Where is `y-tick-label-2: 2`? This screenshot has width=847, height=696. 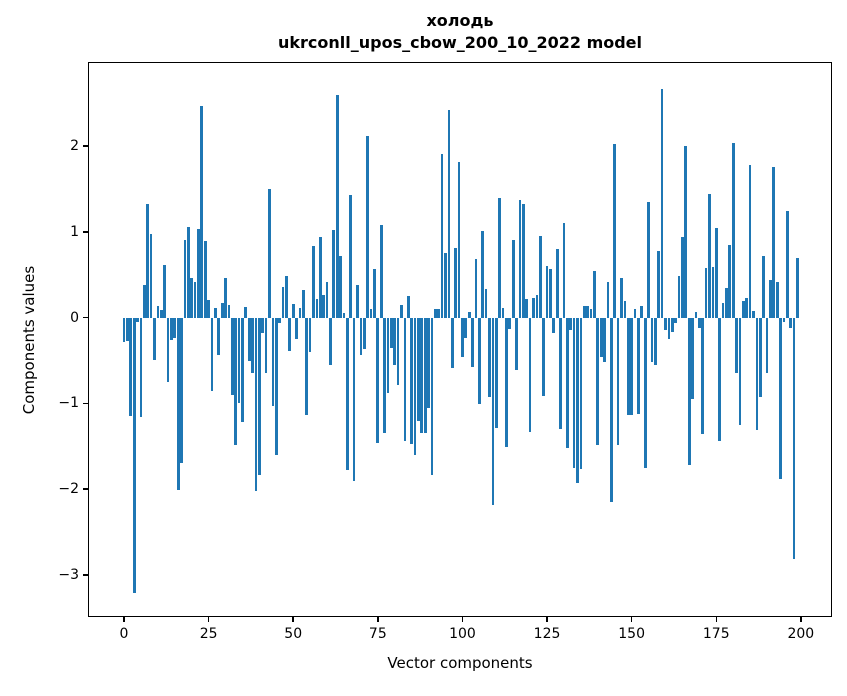 y-tick-label-2: 2 is located at coordinates (74, 146).